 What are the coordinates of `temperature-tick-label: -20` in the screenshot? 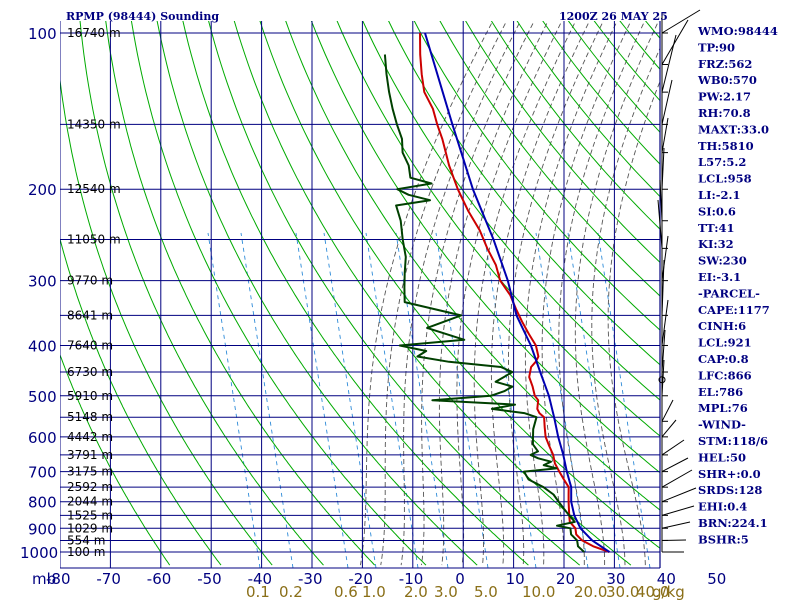 It's located at (360, 579).